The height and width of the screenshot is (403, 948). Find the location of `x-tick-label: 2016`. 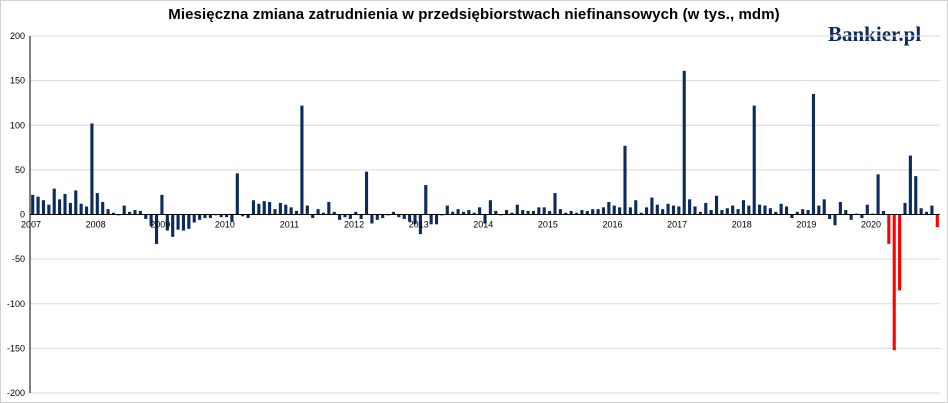

x-tick-label: 2016 is located at coordinates (613, 225).